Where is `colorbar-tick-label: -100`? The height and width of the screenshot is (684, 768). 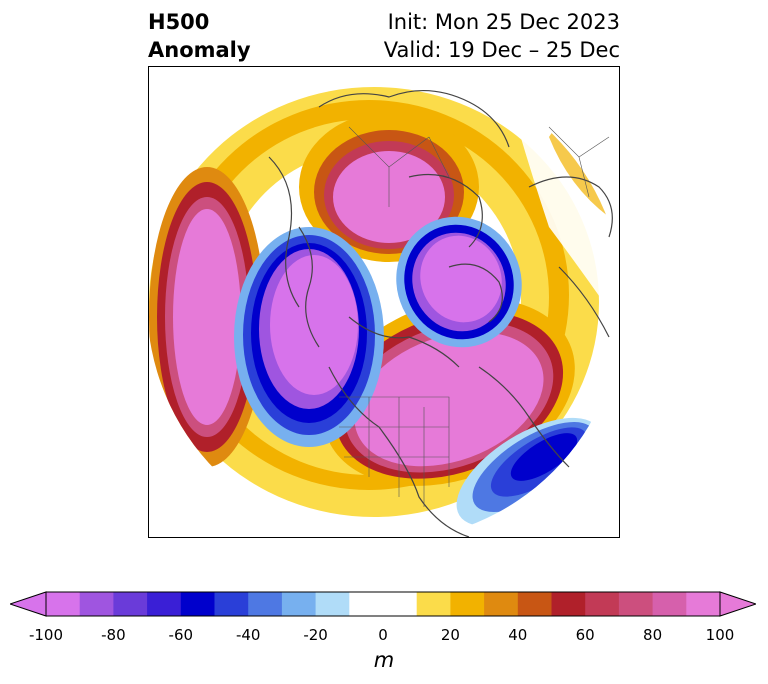
colorbar-tick-label: -100 is located at coordinates (46, 635).